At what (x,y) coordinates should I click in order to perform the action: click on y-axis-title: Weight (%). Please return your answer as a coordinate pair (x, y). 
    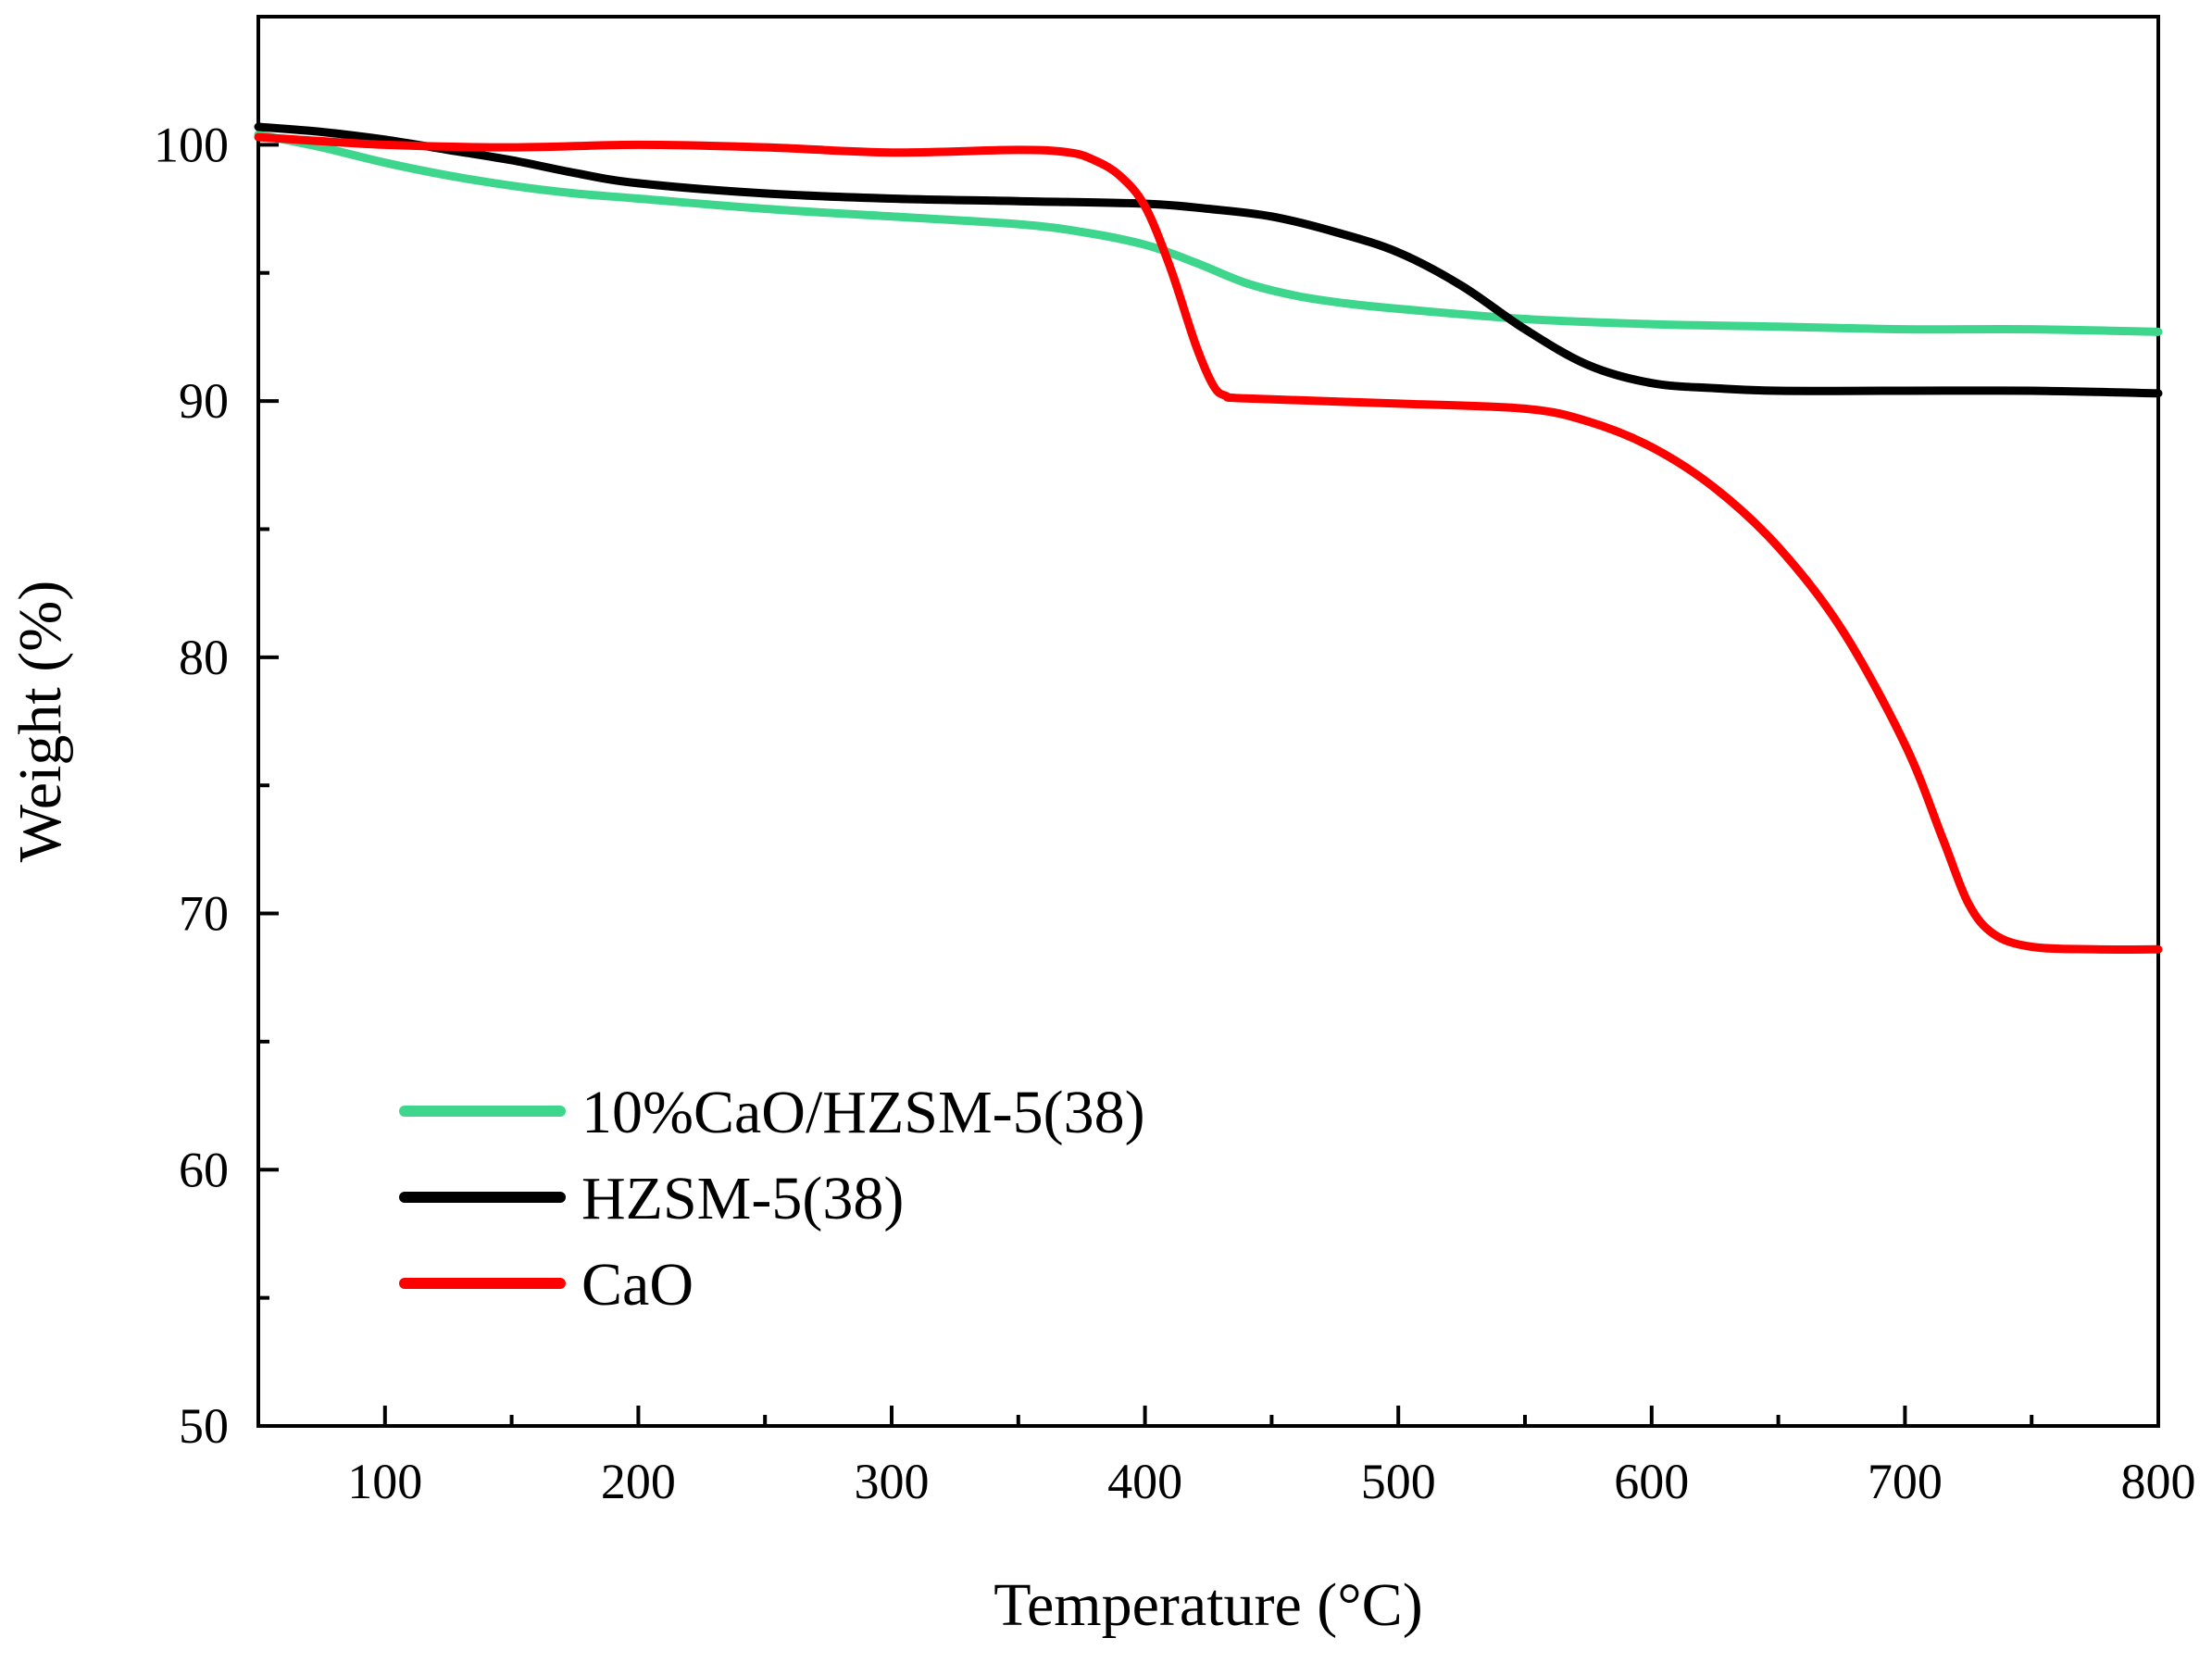
    Looking at the image, I should click on (40, 721).